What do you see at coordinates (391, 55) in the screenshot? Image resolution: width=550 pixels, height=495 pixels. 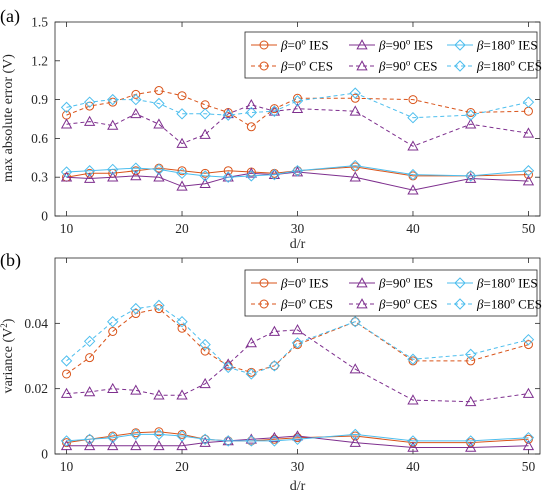 I see `legend-box` at bounding box center [391, 55].